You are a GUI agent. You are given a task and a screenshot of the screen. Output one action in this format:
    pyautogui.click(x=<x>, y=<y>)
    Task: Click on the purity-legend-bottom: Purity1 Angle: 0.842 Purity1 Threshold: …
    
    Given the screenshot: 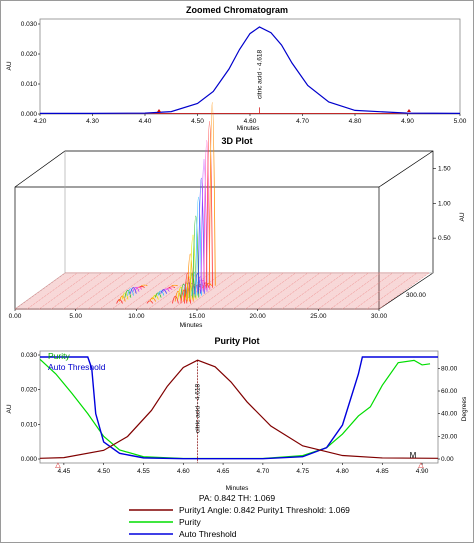 What is the action you would take?
    pyautogui.click(x=239, y=522)
    